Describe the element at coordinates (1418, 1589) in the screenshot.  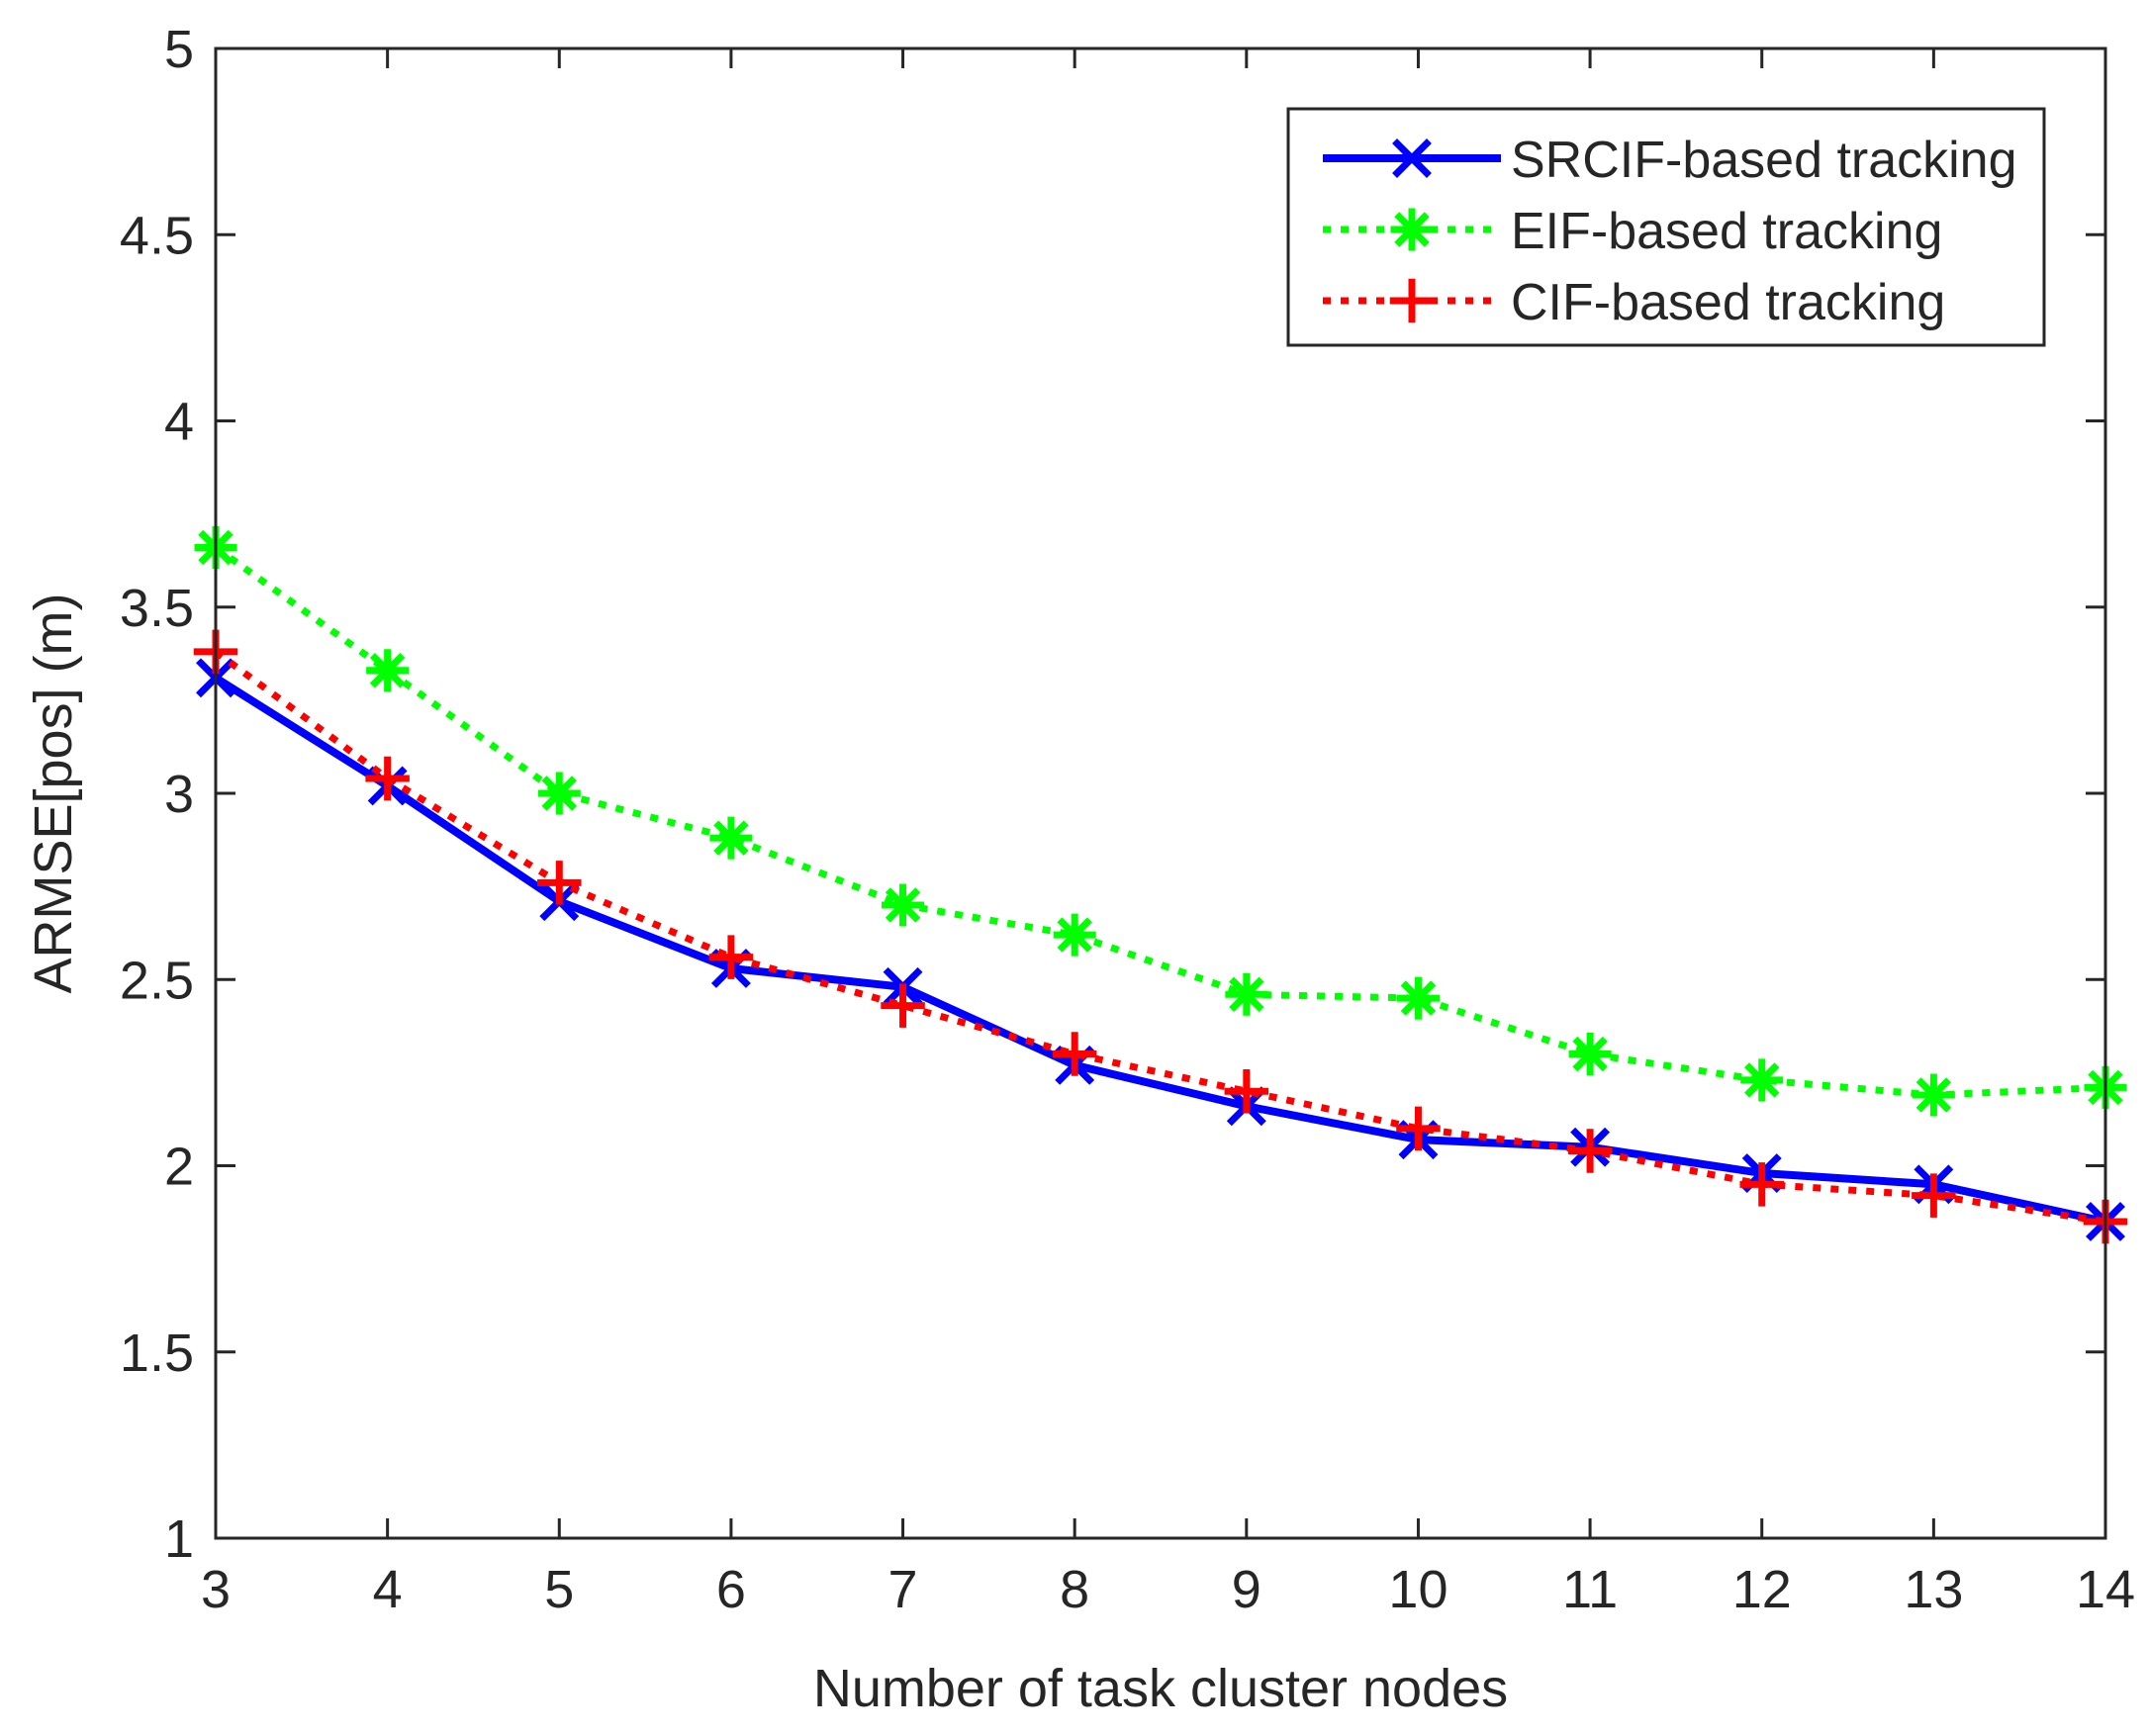
I see `x-tick-label: 10` at that location.